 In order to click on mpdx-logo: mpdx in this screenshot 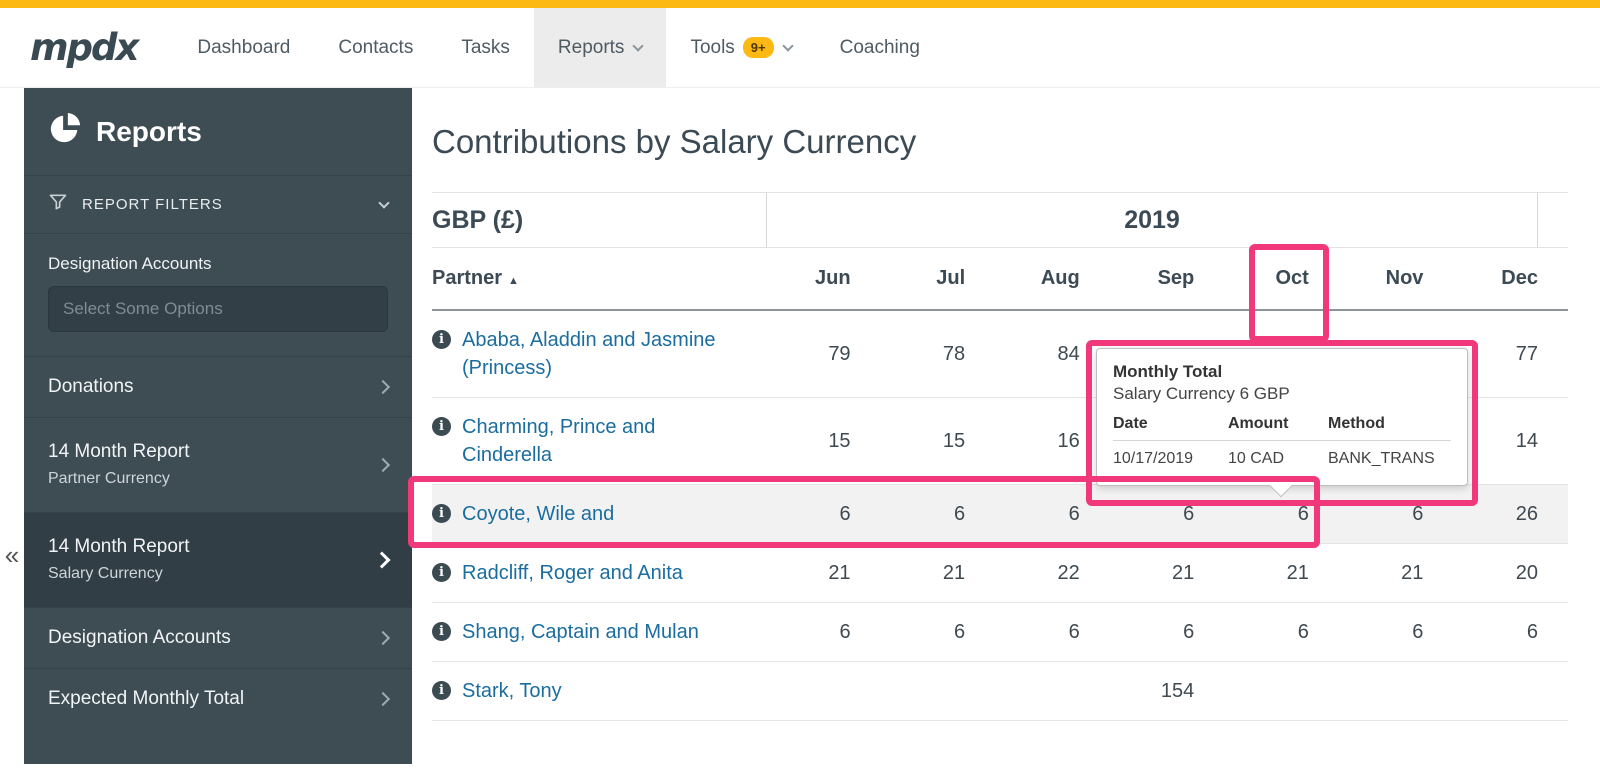, I will do `click(84, 47)`.